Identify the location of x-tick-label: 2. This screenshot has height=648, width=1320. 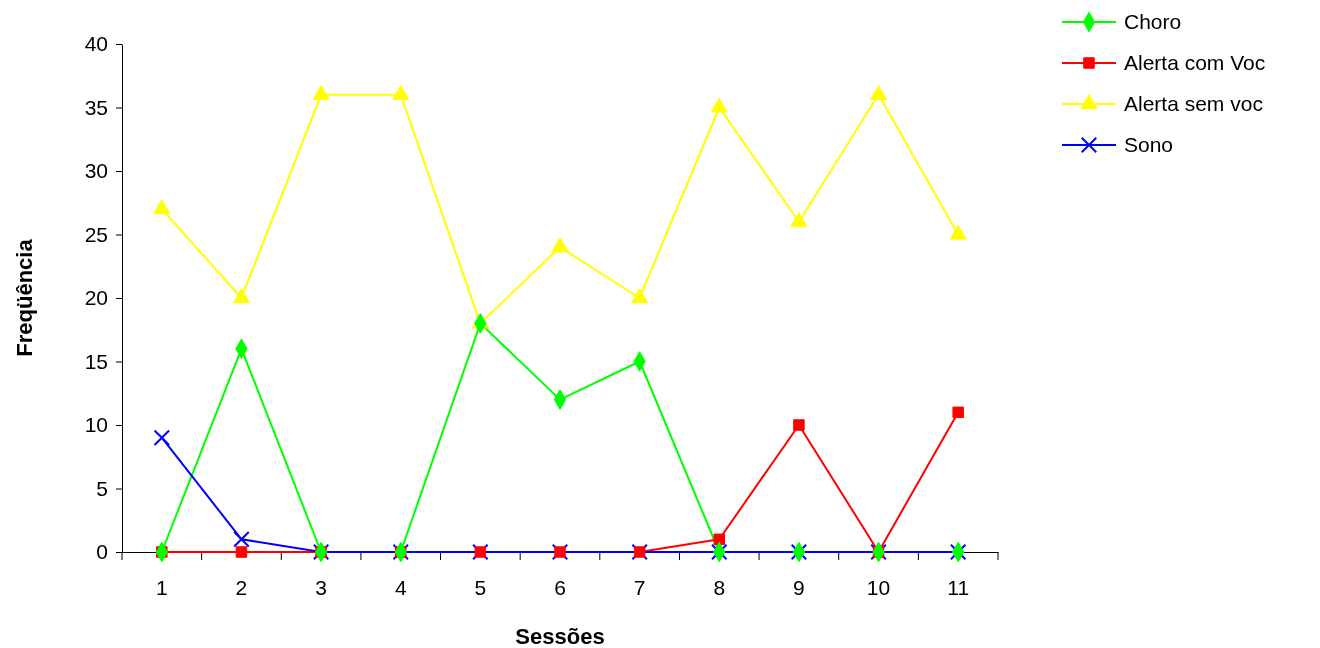
(241, 587).